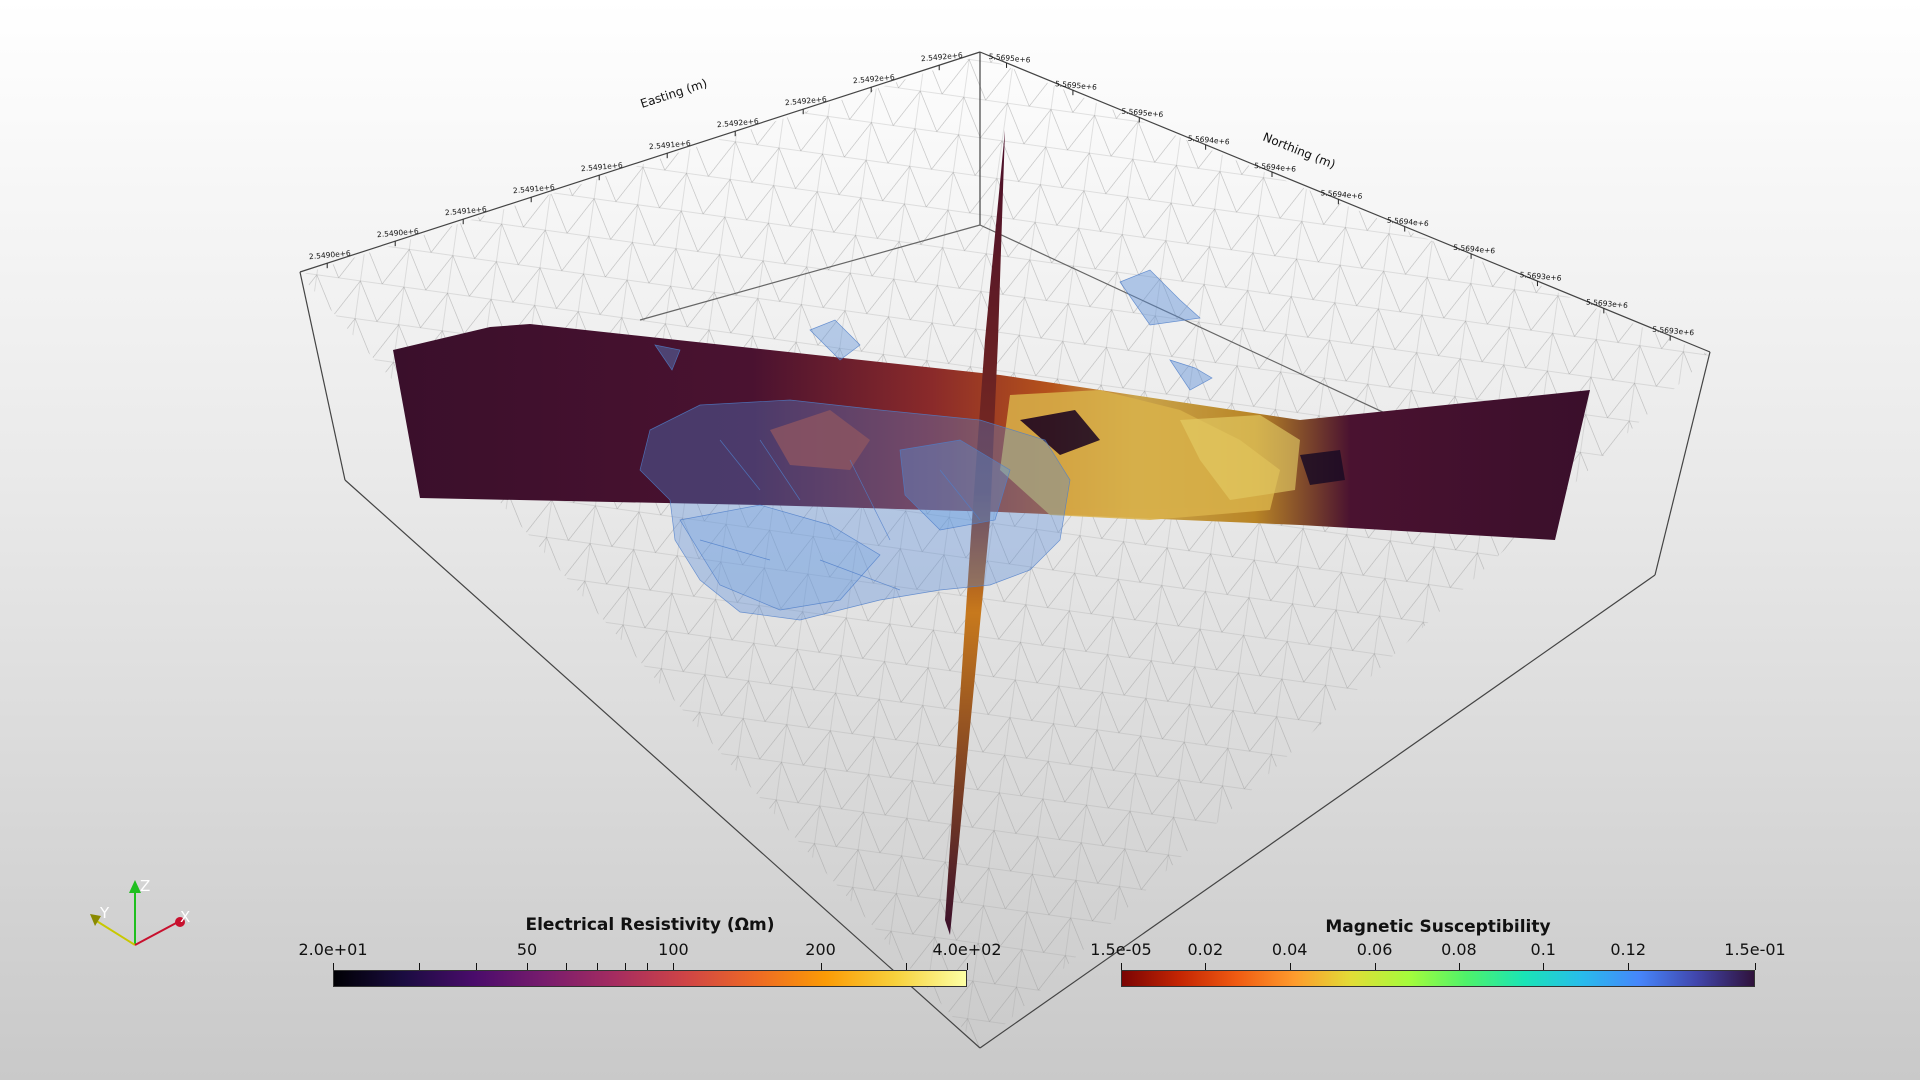  Describe the element at coordinates (1057, 455) in the screenshot. I see `resistivity-anomaly` at that location.